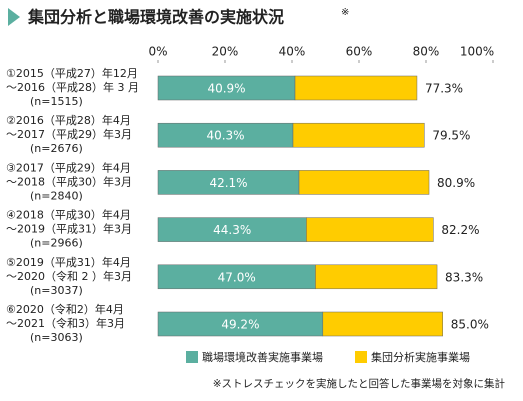  I want to click on category-label: (n=3037), so click(56, 290).